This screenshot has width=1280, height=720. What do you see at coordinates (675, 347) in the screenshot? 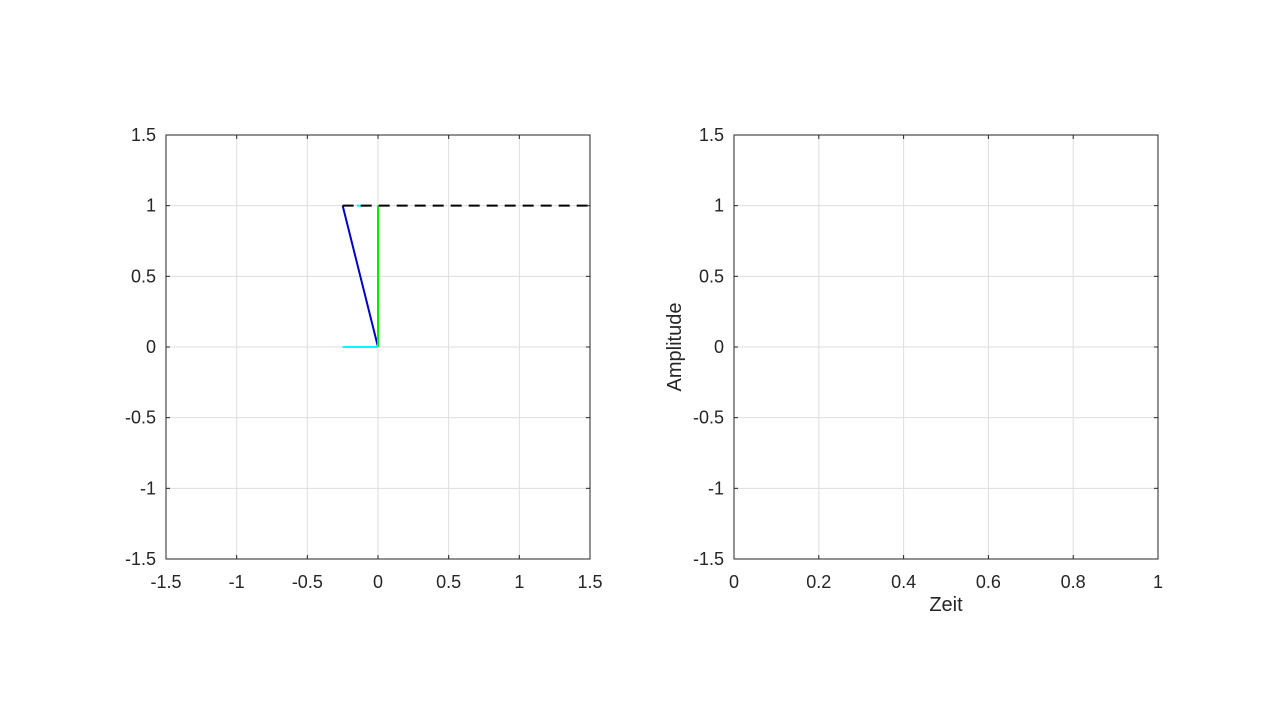
I see `right-plot-ylabel: Amplitude` at bounding box center [675, 347].